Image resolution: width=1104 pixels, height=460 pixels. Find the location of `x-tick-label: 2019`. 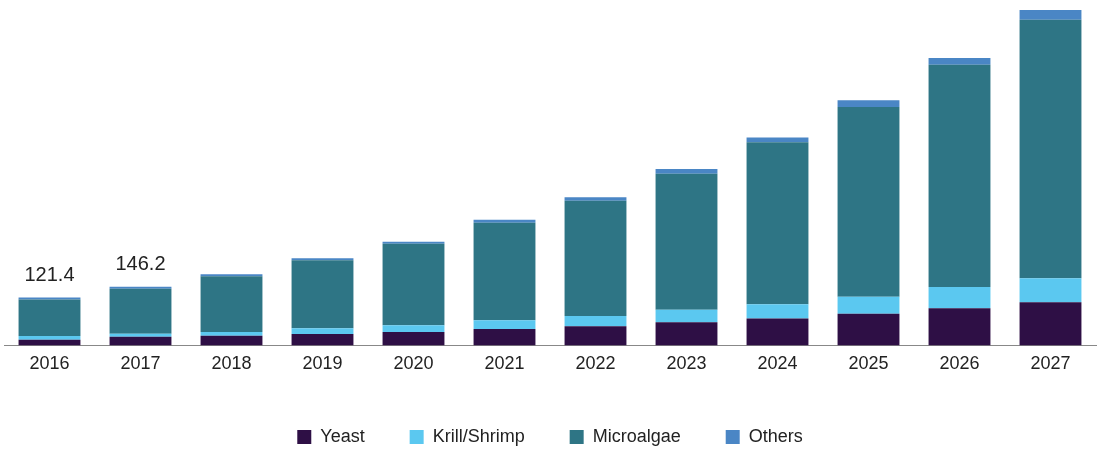

x-tick-label: 2019 is located at coordinates (322, 363).